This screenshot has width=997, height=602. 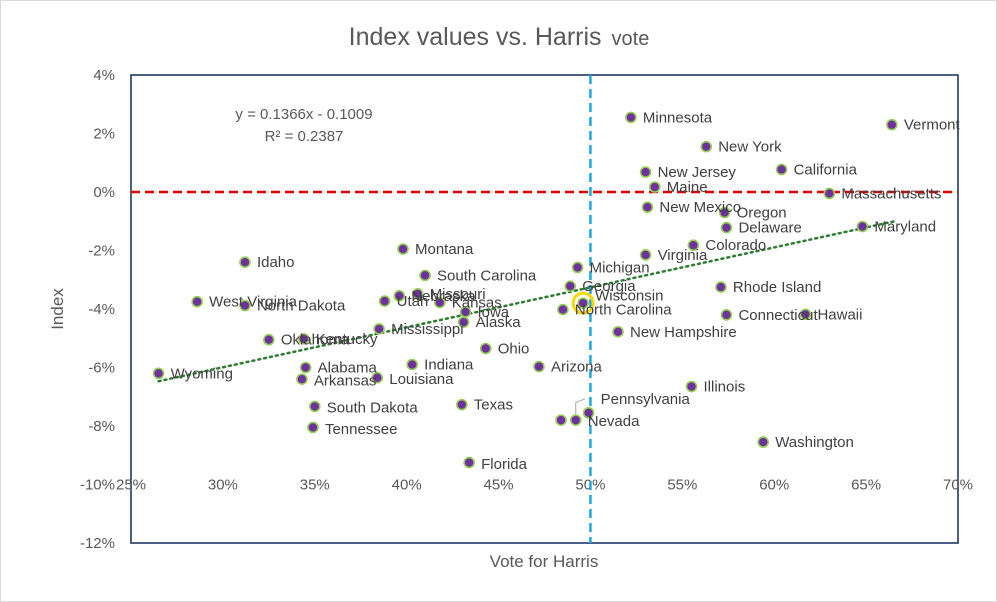 I want to click on data-label: Pennsylvania, so click(x=646, y=399).